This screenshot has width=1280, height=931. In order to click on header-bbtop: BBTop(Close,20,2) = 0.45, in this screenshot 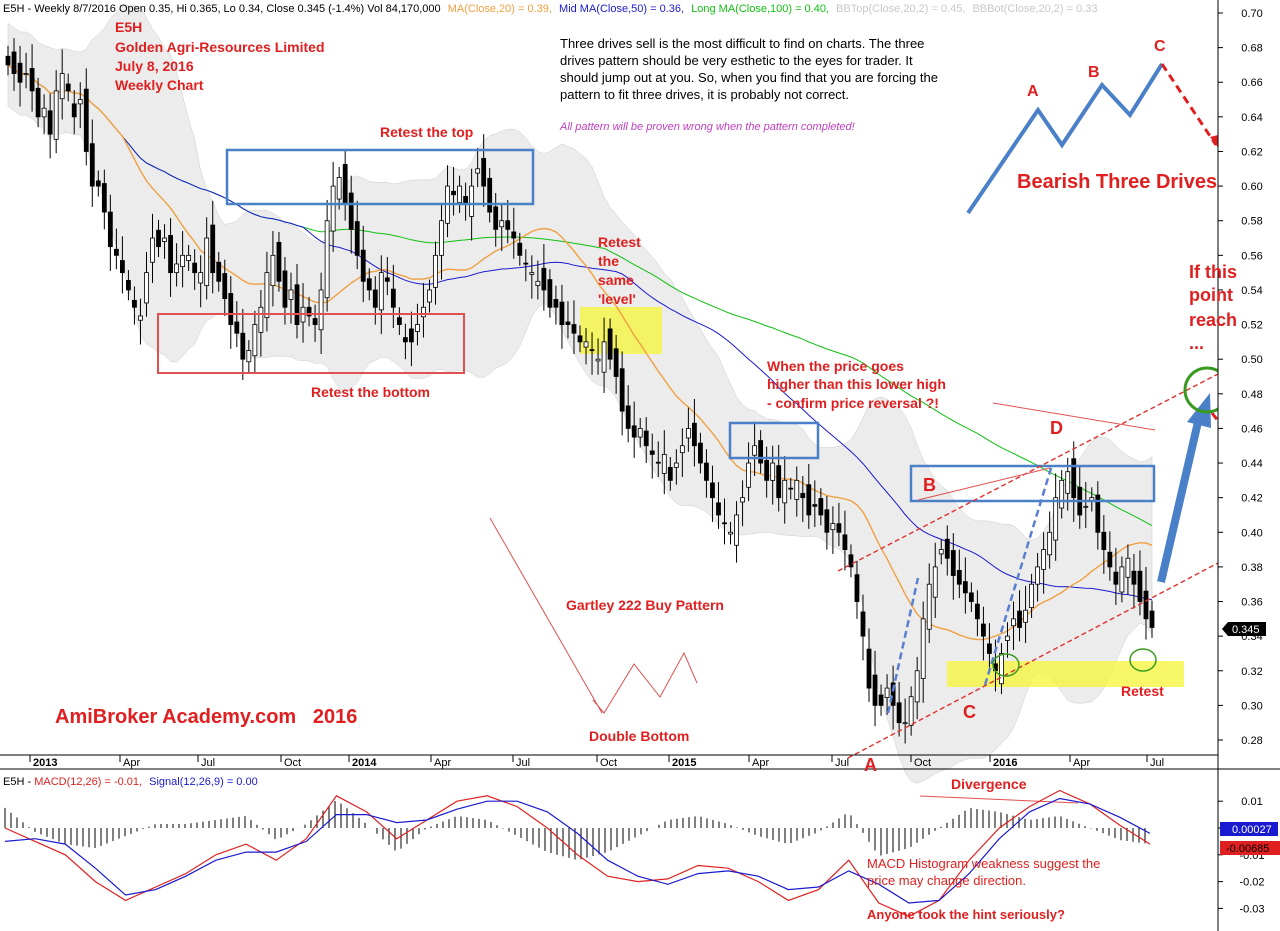, I will do `click(900, 9)`.